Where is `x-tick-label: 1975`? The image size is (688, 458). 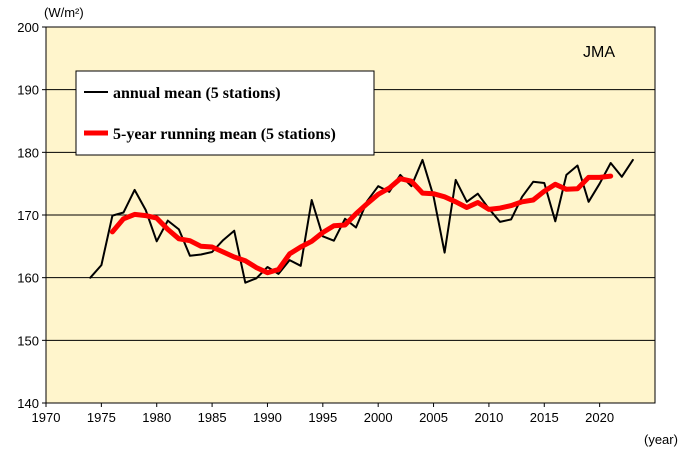 x-tick-label: 1975 is located at coordinates (101, 417).